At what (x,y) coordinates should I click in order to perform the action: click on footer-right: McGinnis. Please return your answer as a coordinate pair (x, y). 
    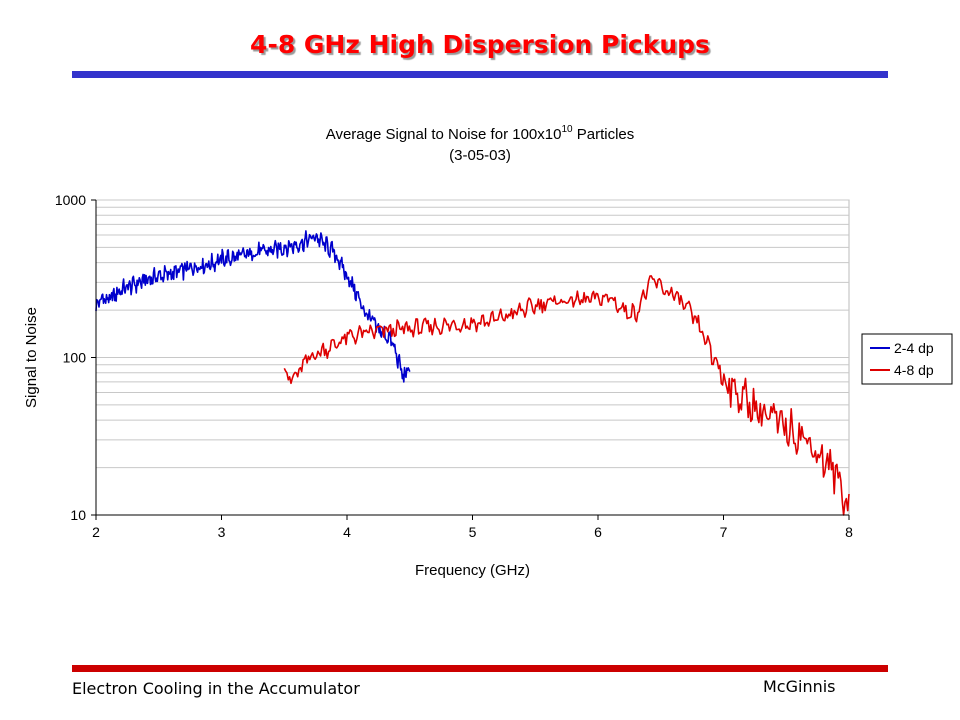
    Looking at the image, I should click on (799, 686).